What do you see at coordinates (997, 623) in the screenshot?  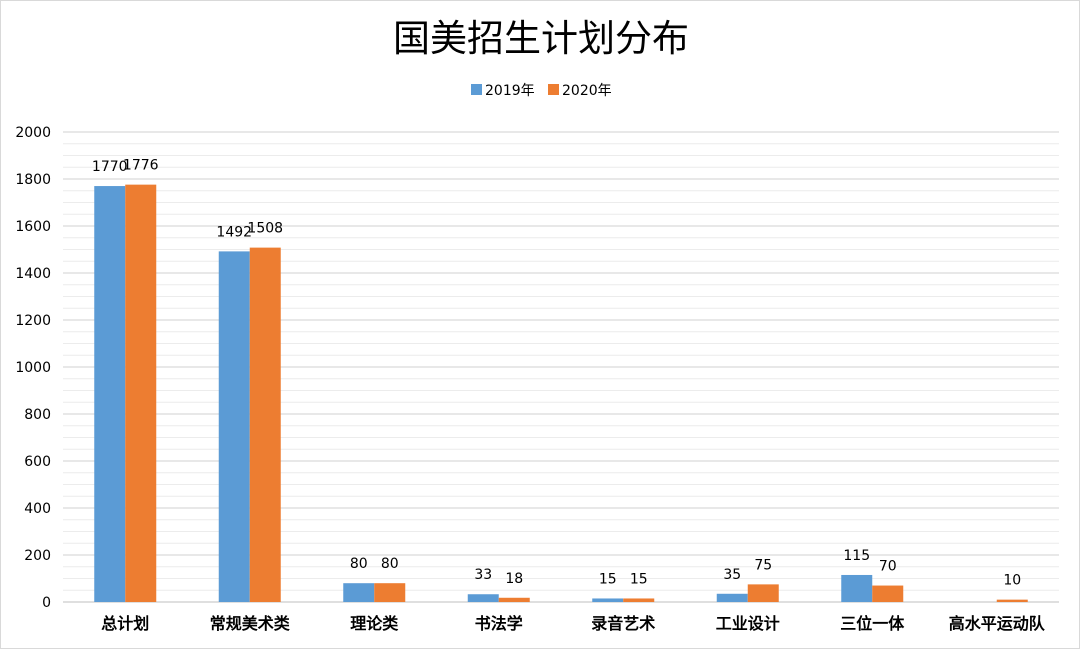 I see `x-tick-label: 高水平运动队` at bounding box center [997, 623].